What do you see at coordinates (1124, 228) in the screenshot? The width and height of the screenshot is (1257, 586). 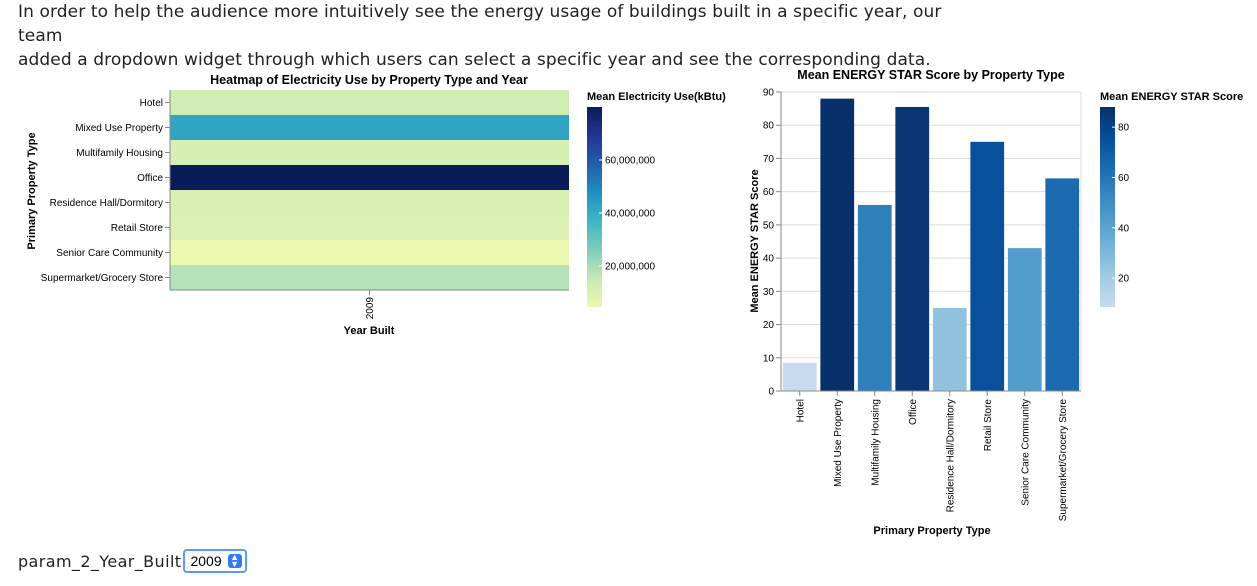 I see `bar-chart-legend-label: 40` at bounding box center [1124, 228].